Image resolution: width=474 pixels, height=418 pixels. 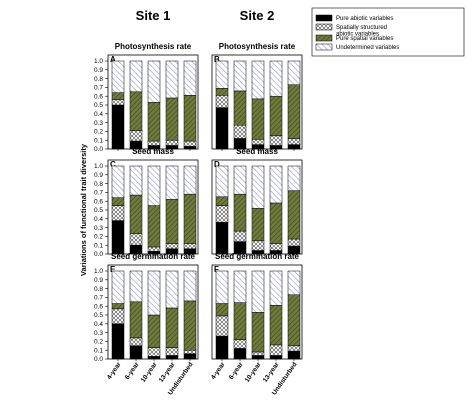 I want to click on panel-letter: F, so click(x=216, y=269).